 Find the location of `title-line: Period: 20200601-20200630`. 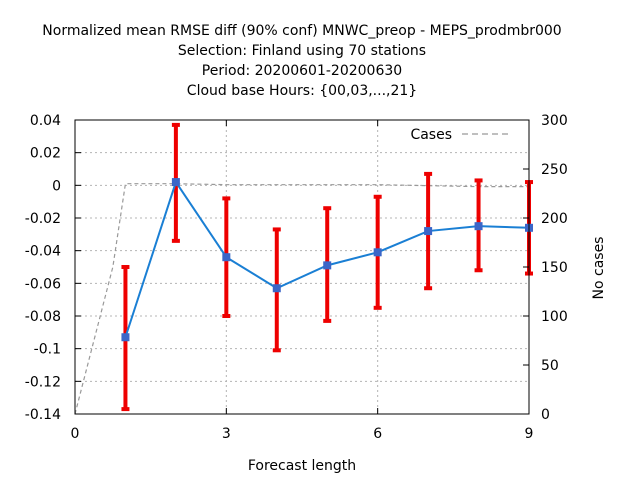

title-line: Period: 20200601-20200630 is located at coordinates (302, 71).